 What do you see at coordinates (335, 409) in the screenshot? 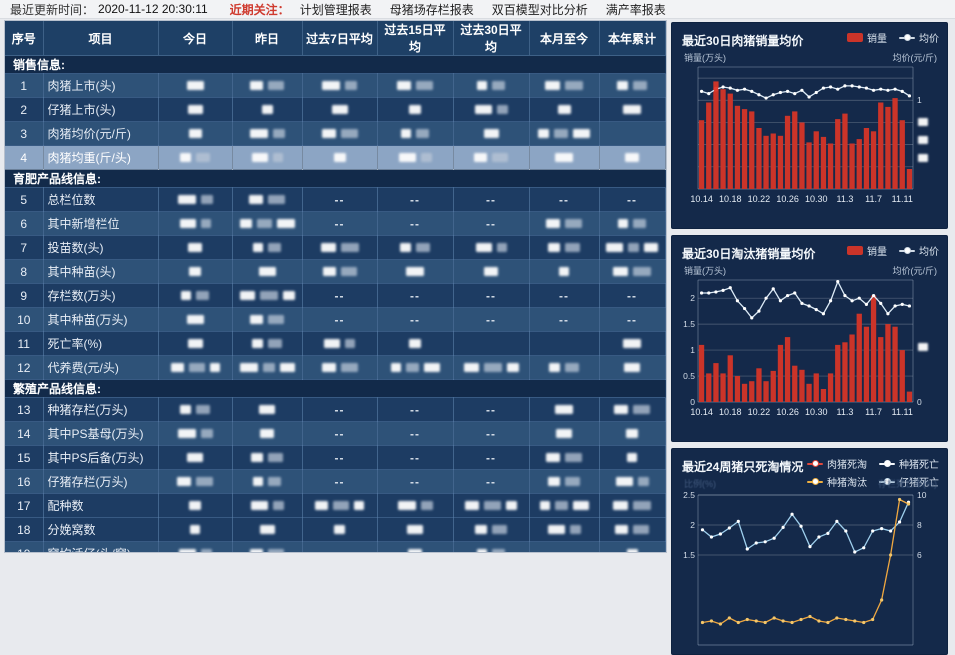
I see `table-row: 13 种猪存栏(万头) -- -- --` at bounding box center [335, 409].